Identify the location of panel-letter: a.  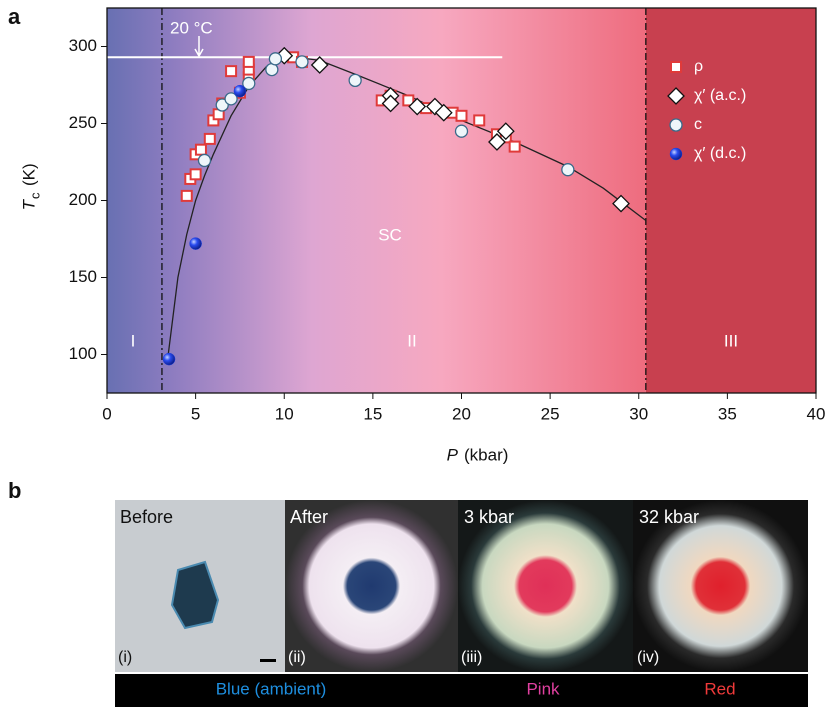
(14, 16).